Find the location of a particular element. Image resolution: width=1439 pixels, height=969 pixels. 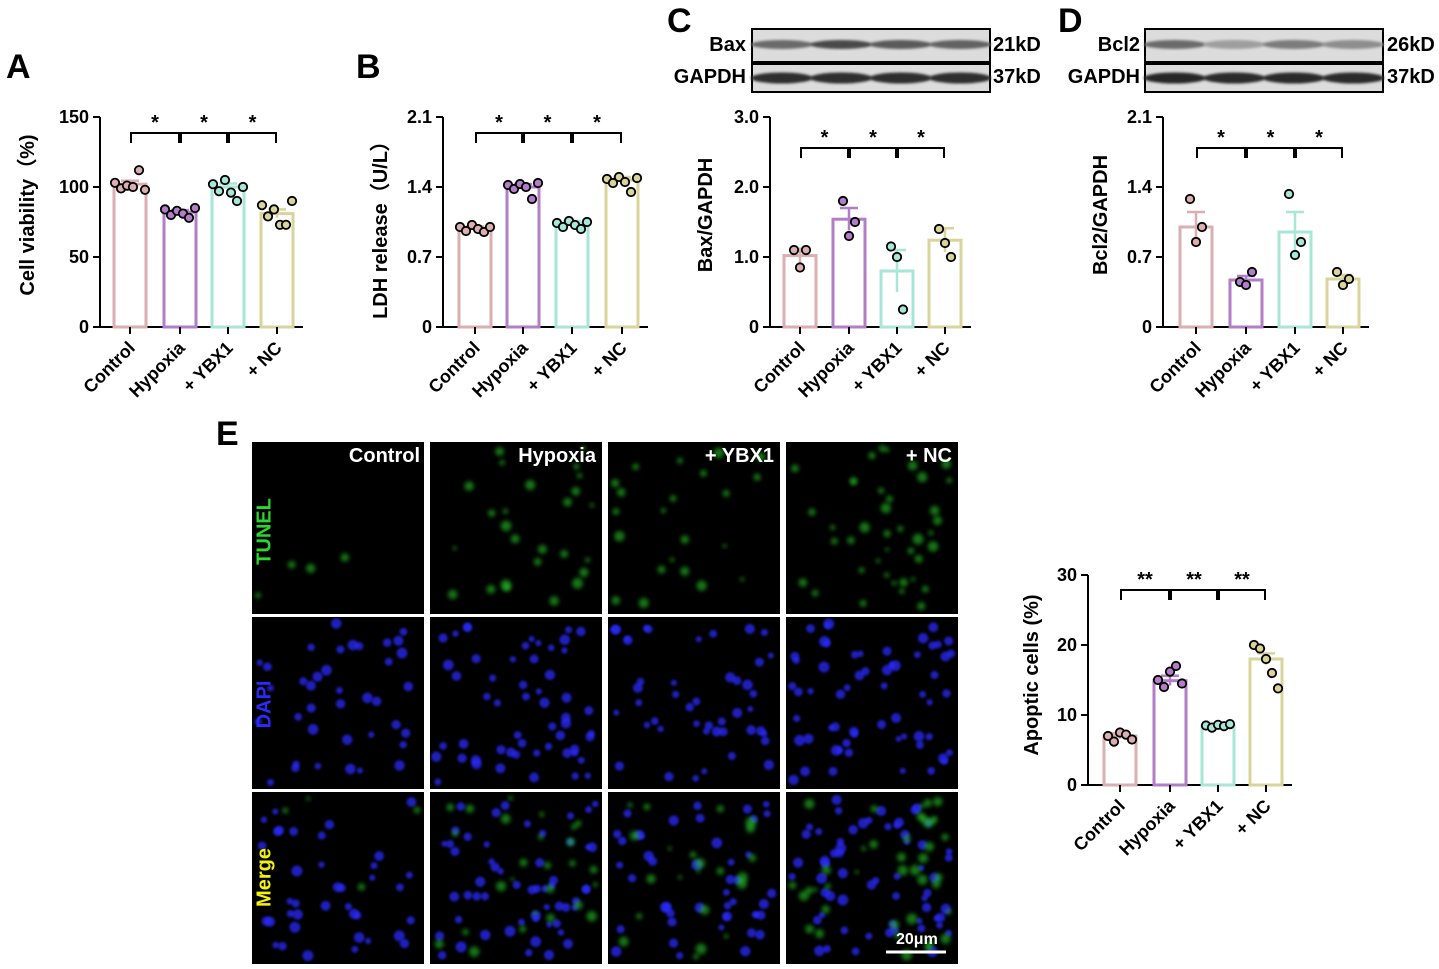

bar-hypoxia is located at coordinates (523, 257).